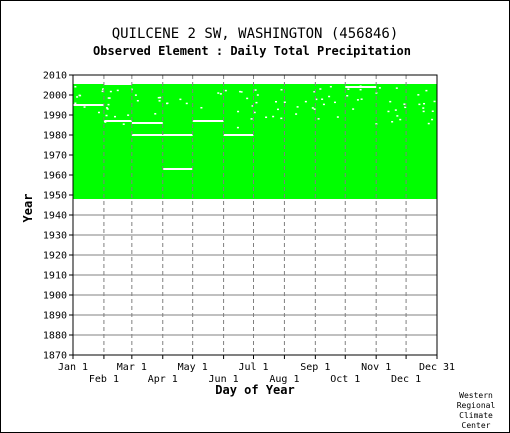  What do you see at coordinates (476, 415) in the screenshot?
I see `credit-line-3: Climate` at bounding box center [476, 415].